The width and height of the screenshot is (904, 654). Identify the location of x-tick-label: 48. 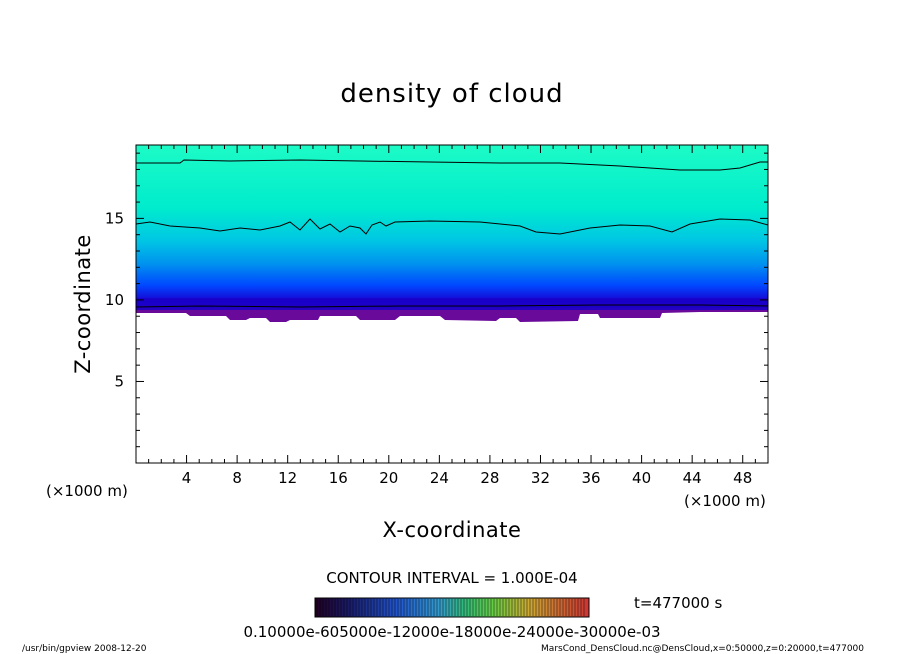
(742, 478).